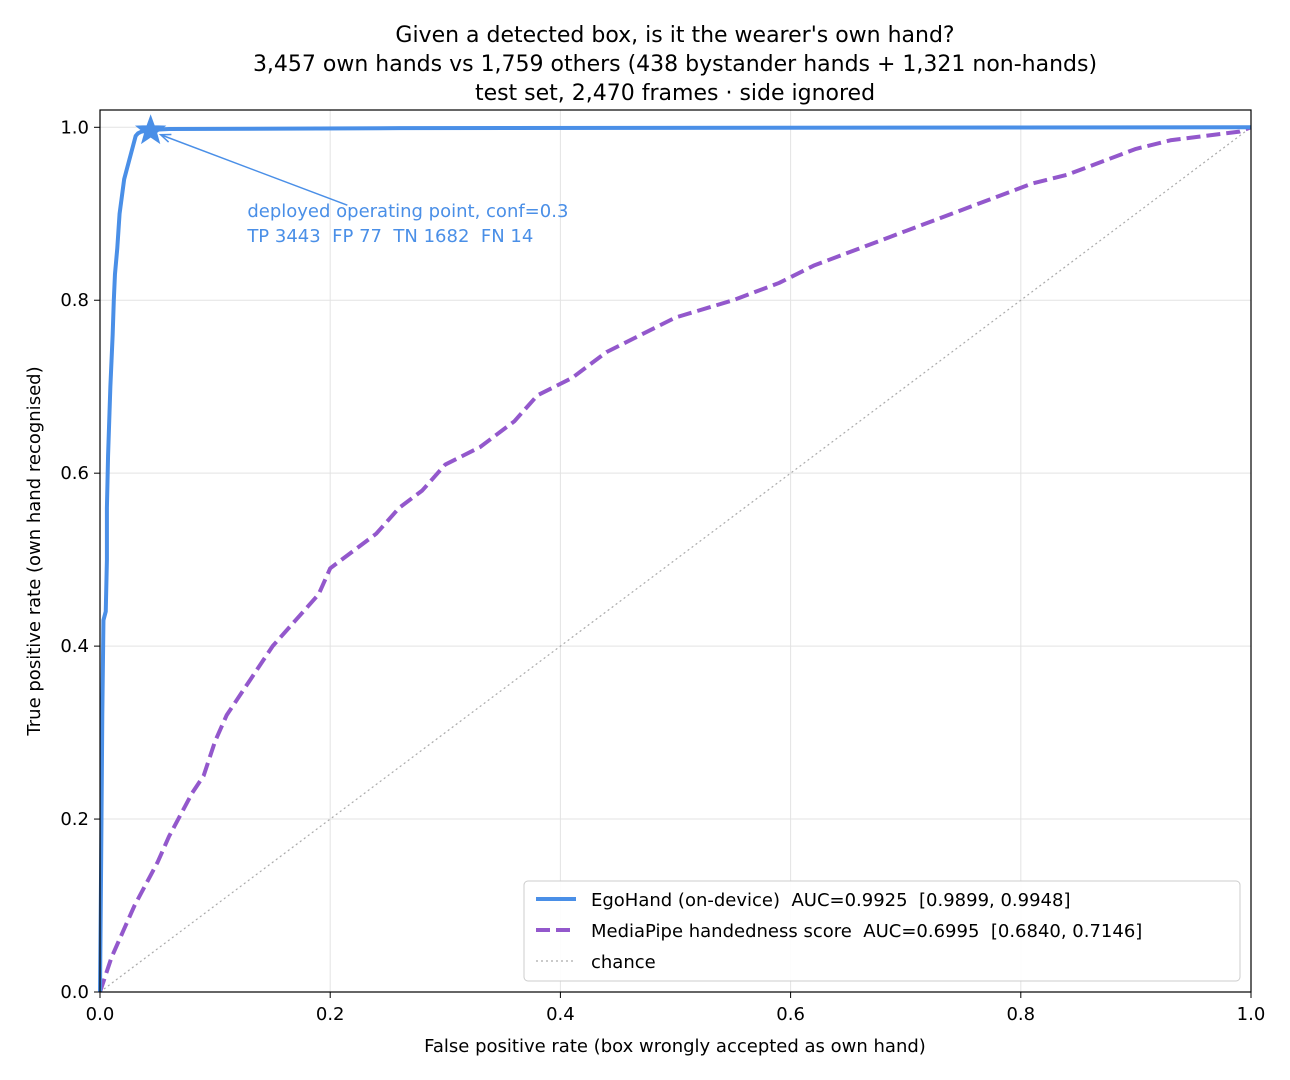  Describe the element at coordinates (74, 819) in the screenshot. I see `y-tick-label: 0.2` at that location.